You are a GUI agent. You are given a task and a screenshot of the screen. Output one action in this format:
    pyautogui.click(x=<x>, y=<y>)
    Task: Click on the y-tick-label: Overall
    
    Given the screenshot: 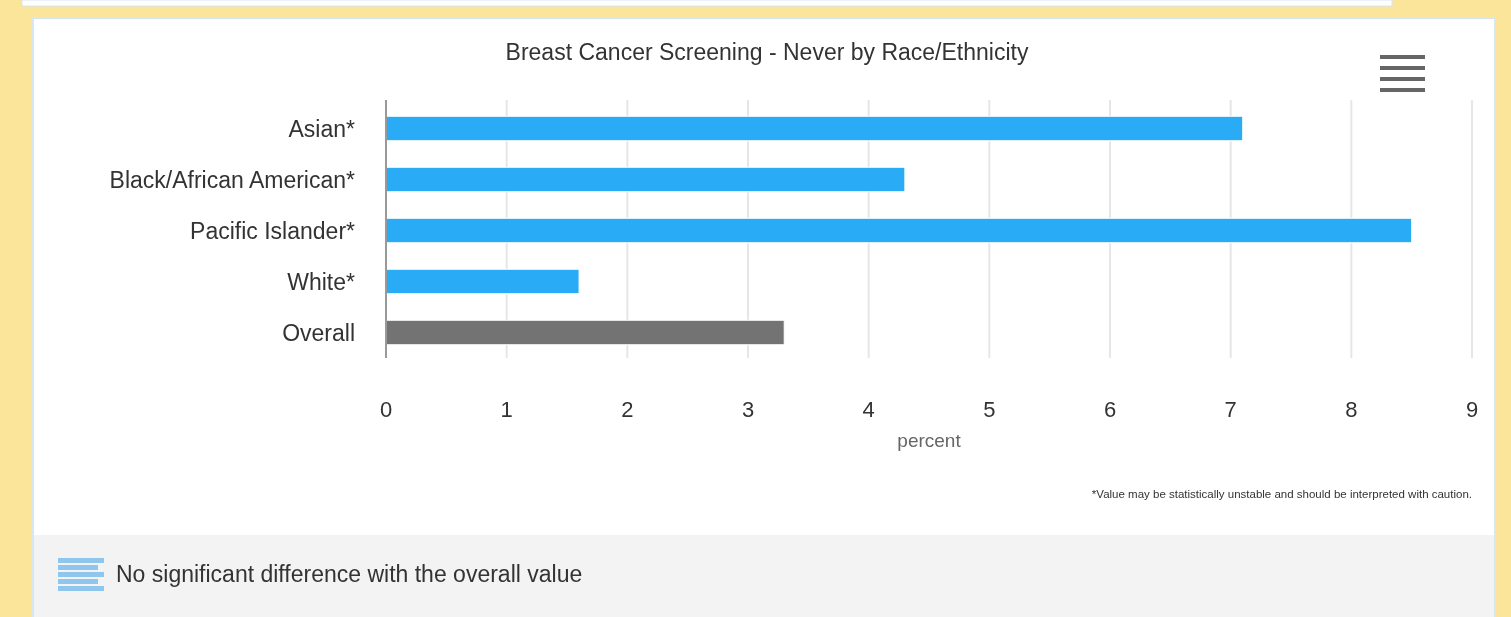 What is the action you would take?
    pyautogui.click(x=318, y=332)
    